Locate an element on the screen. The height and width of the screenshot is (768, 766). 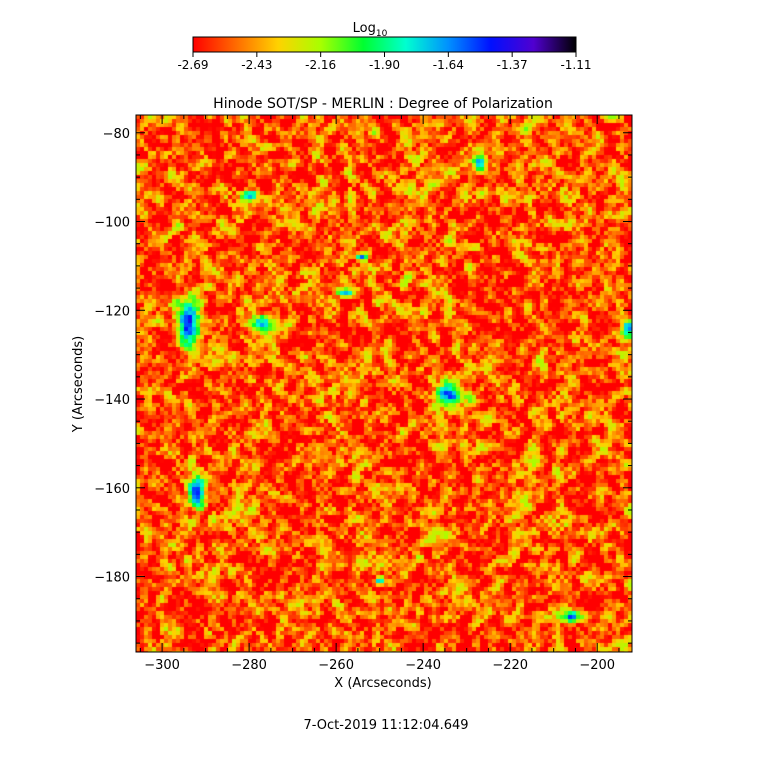
x-tick-label: −280 is located at coordinates (249, 665).